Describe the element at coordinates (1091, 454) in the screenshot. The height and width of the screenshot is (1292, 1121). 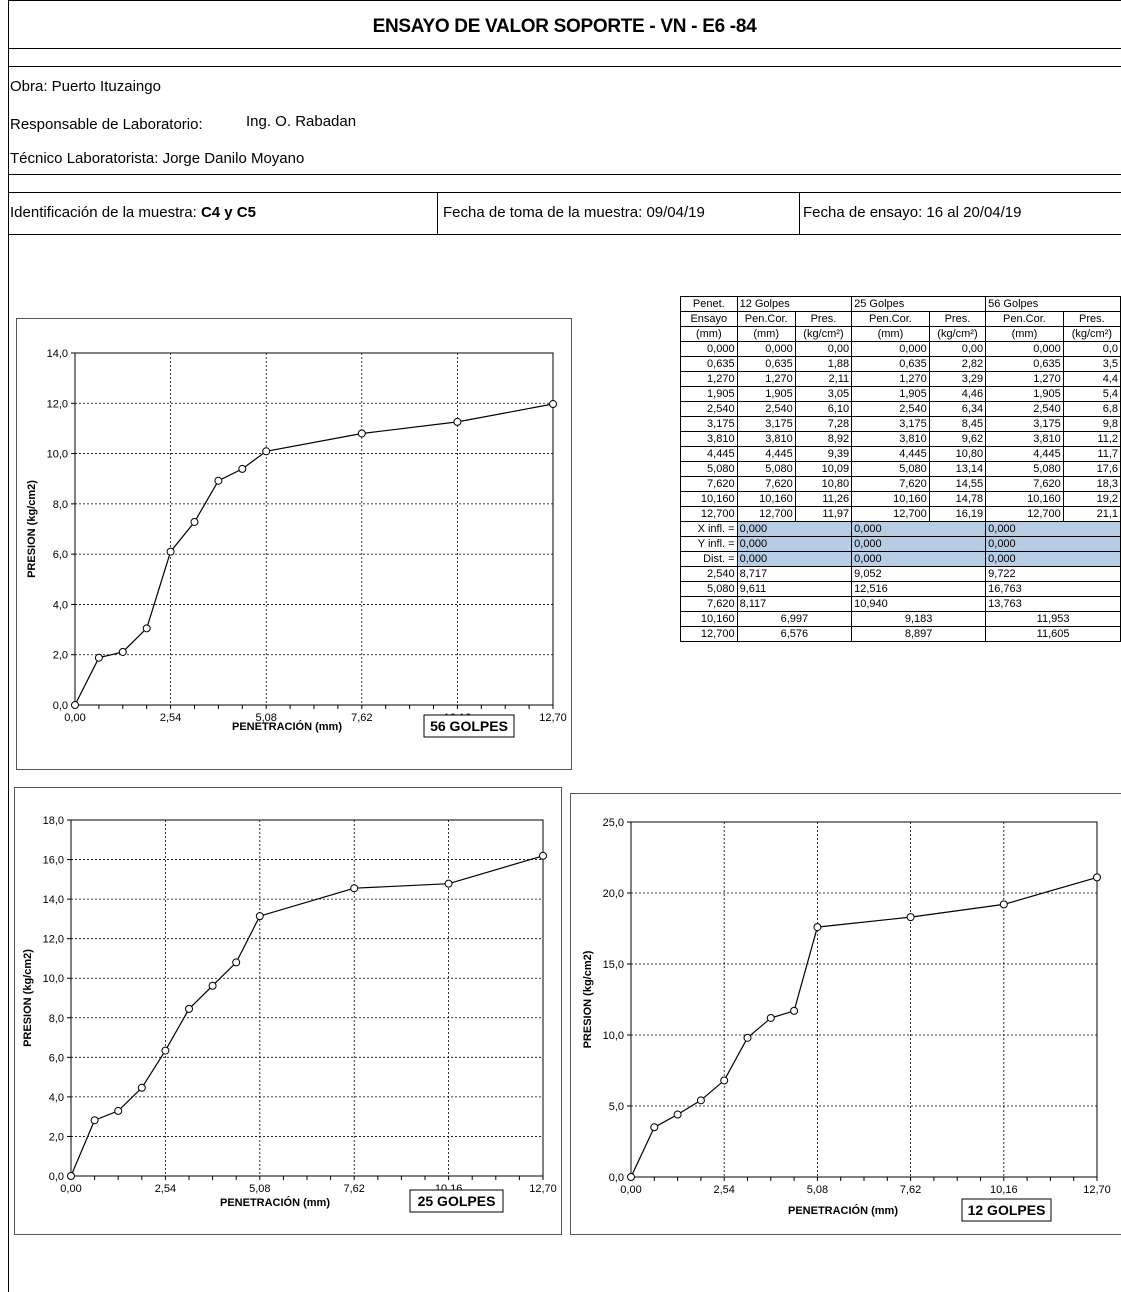
I see `table-cell: 11,7` at that location.